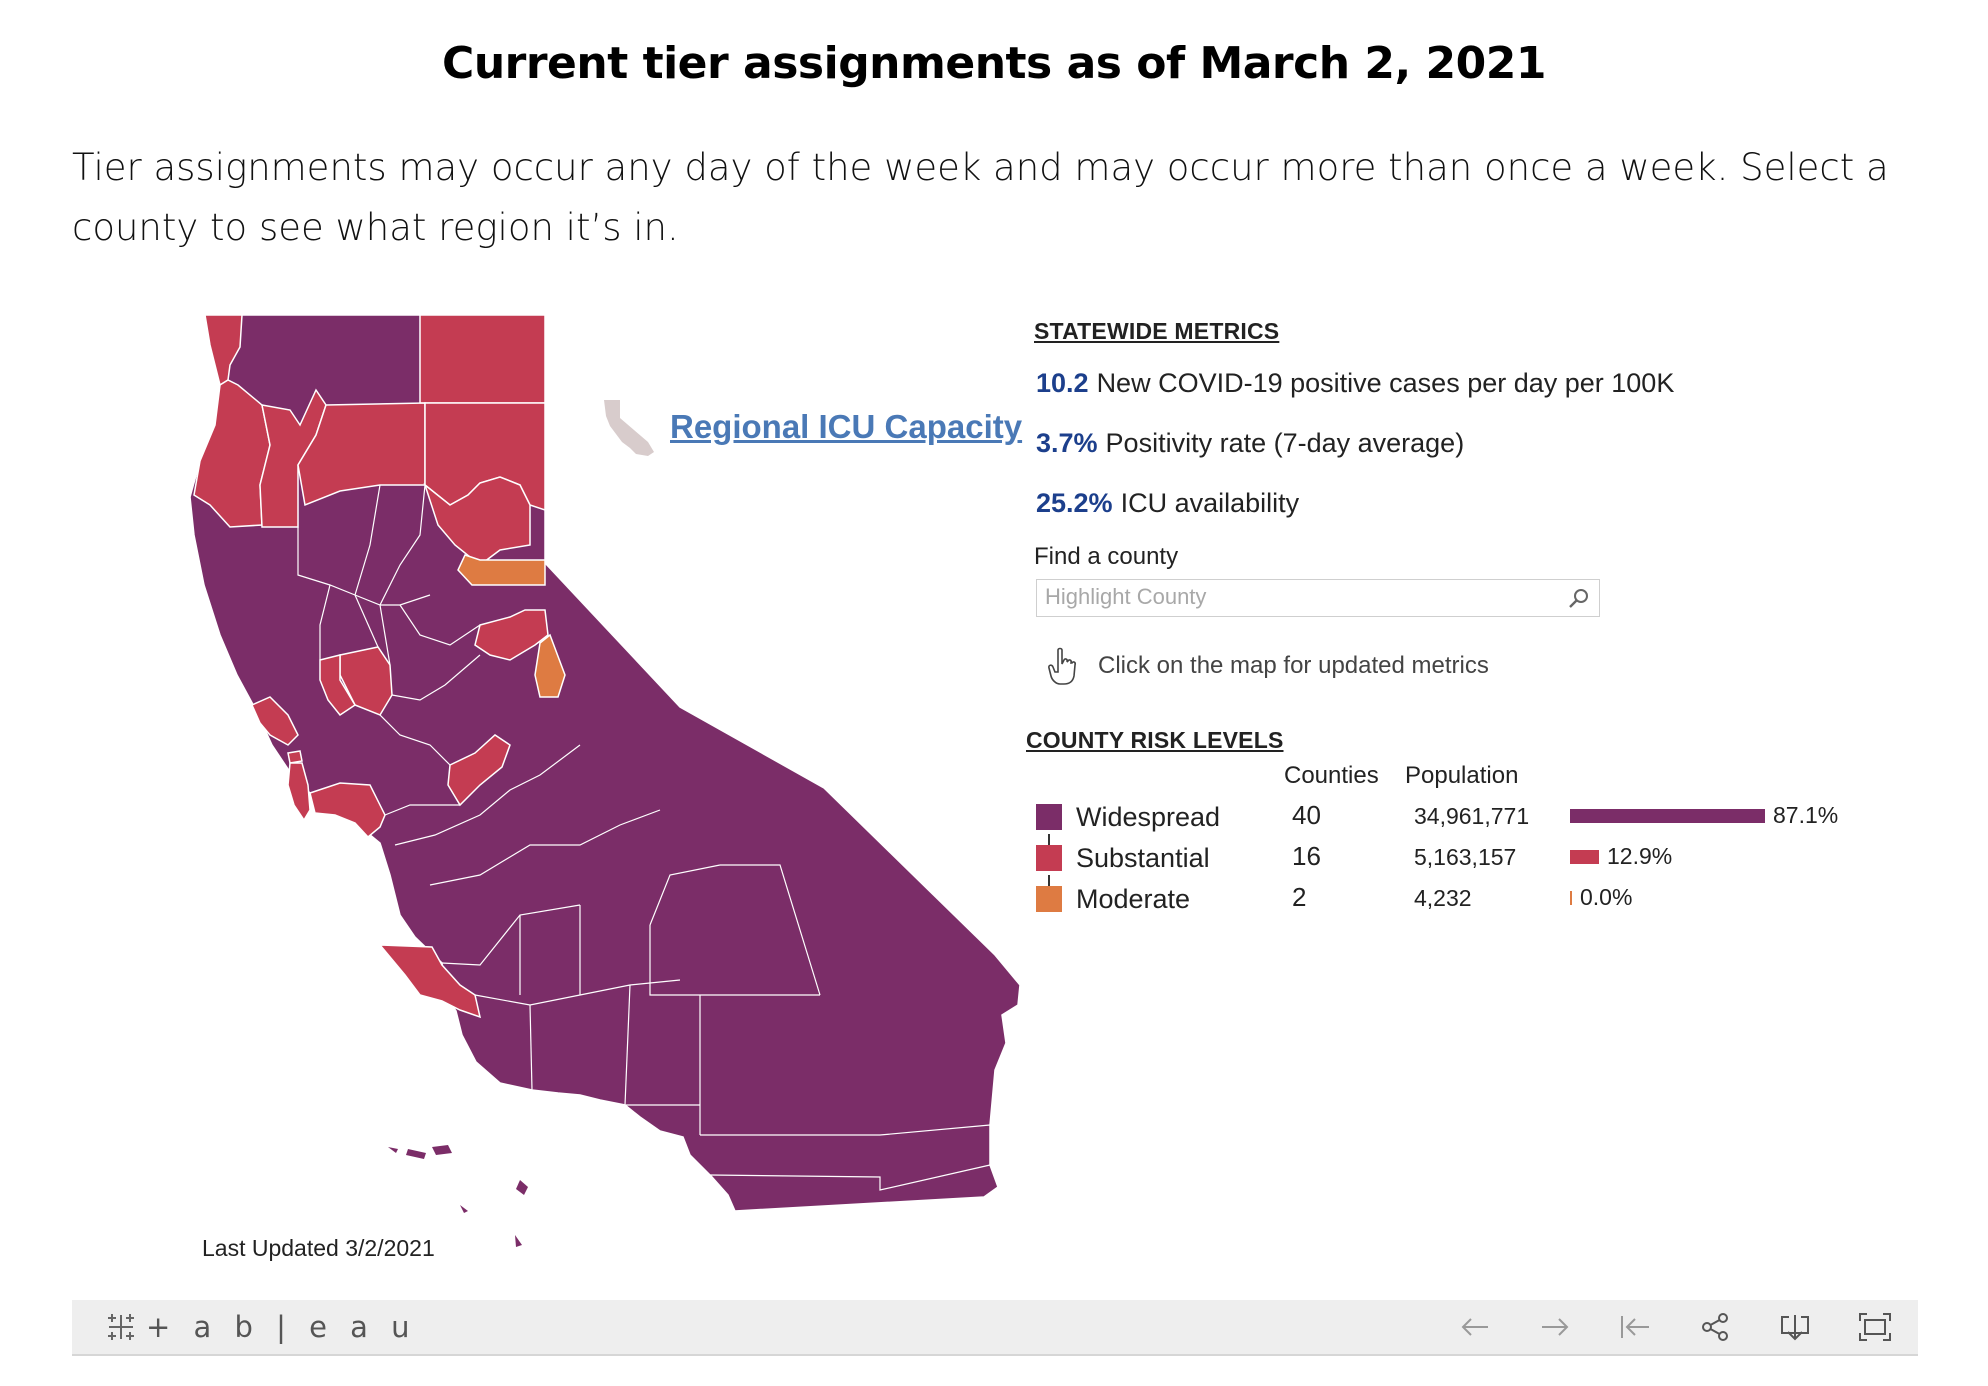  I want to click on tableau-logo: + a b | e a u, so click(260, 1327).